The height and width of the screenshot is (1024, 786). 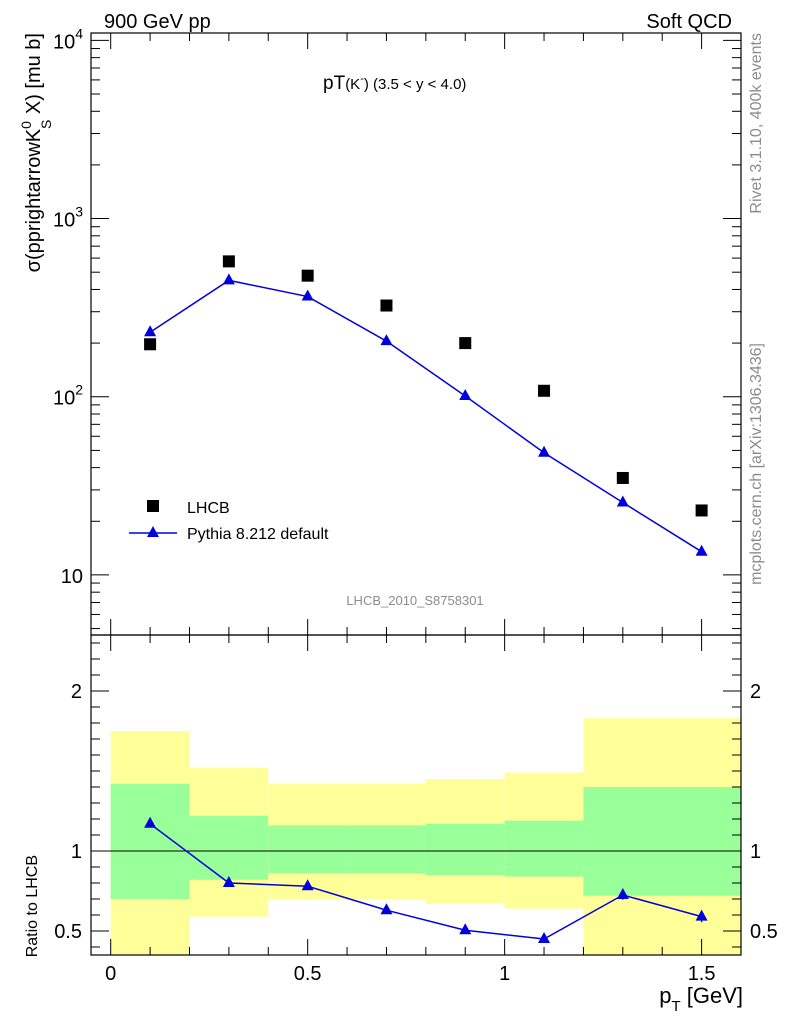 What do you see at coordinates (689, 22) in the screenshot?
I see `header-right-label: Soft QCD` at bounding box center [689, 22].